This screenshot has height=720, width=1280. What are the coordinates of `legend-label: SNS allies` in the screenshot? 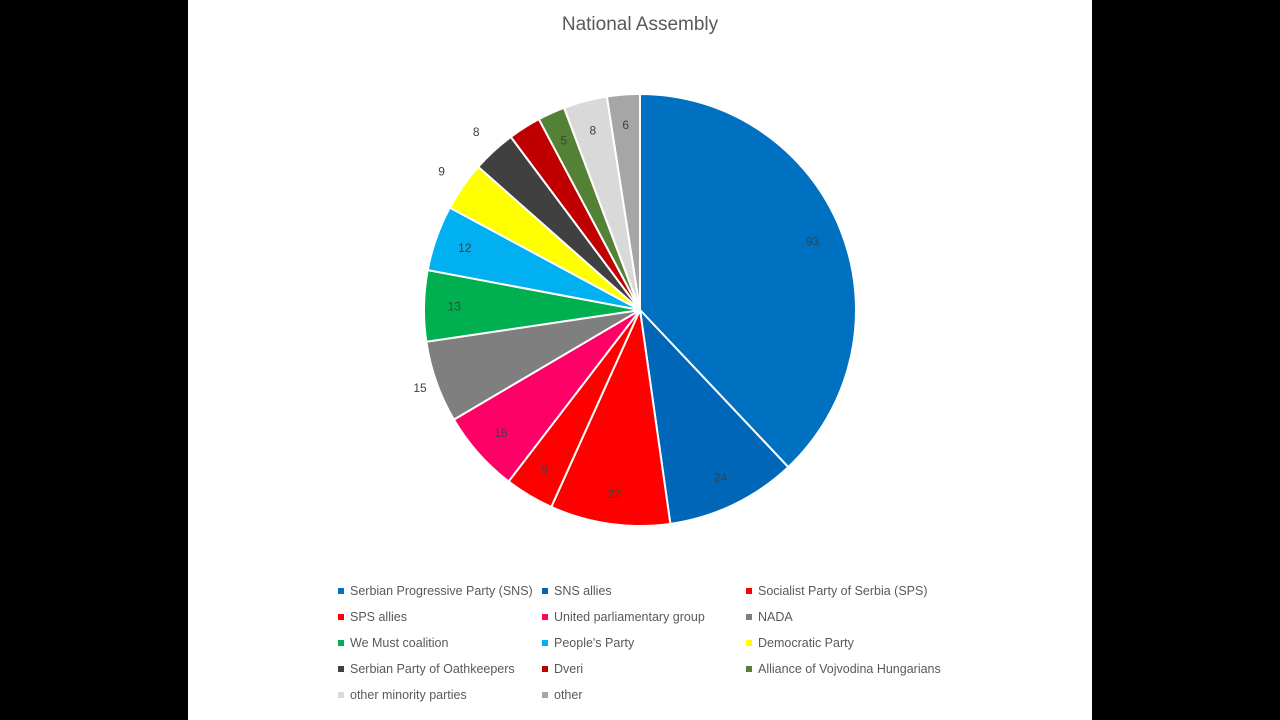 It's located at (583, 591).